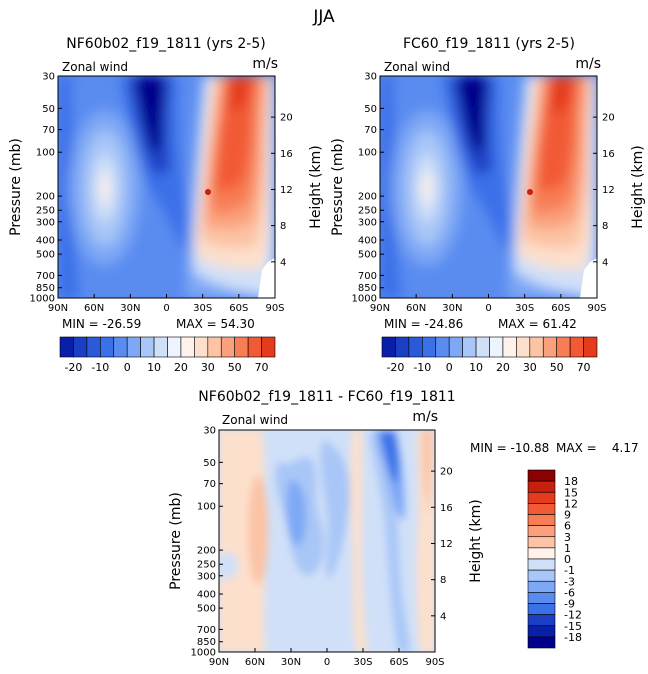 Image resolution: width=648 pixels, height=674 pixels. What do you see at coordinates (573, 615) in the screenshot?
I see `colorbar-label: -12` at bounding box center [573, 615].